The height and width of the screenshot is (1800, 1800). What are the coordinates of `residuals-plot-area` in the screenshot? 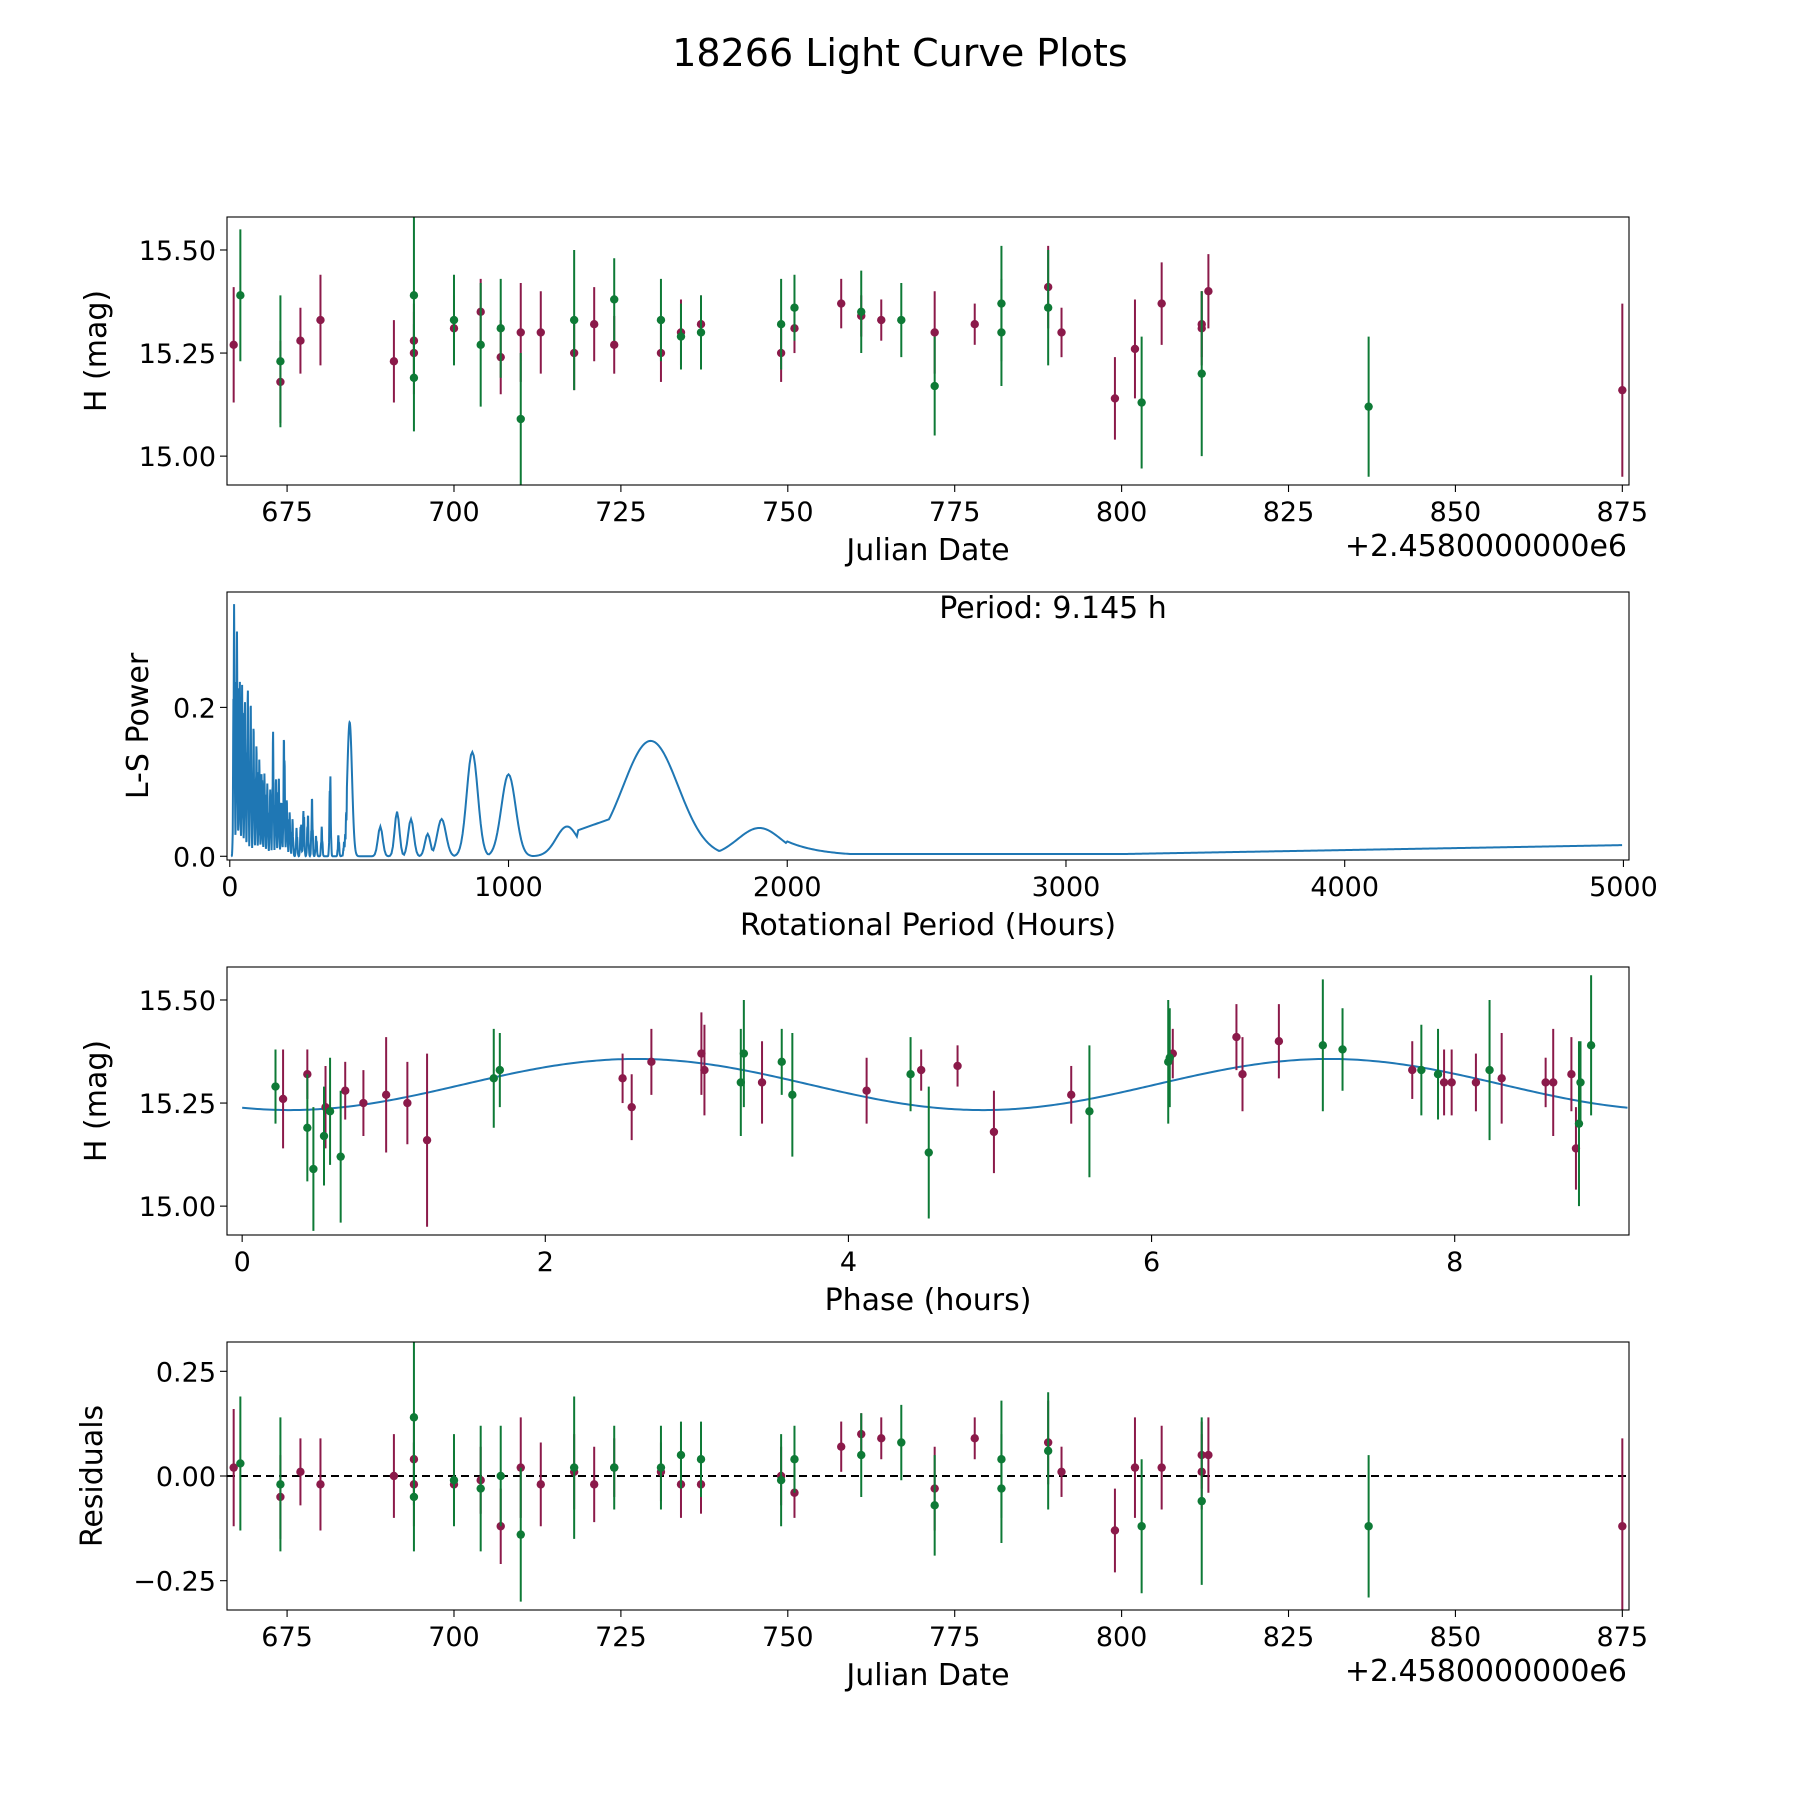 It's located at (928, 1476).